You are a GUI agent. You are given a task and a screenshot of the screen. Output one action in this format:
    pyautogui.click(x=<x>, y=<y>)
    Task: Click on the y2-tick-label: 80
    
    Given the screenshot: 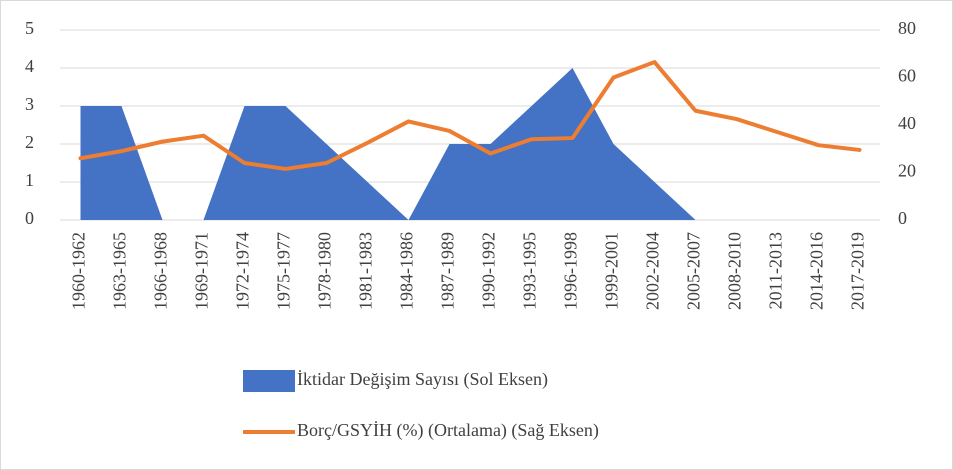 What is the action you would take?
    pyautogui.click(x=907, y=28)
    